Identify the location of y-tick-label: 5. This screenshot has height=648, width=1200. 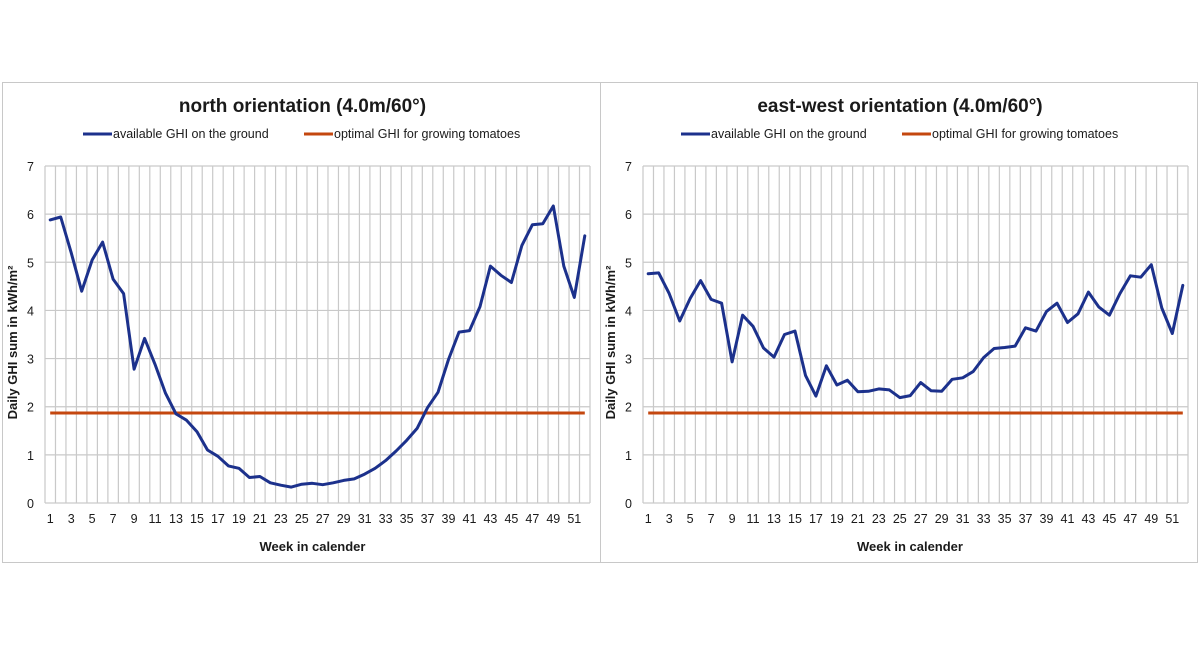
(30, 263).